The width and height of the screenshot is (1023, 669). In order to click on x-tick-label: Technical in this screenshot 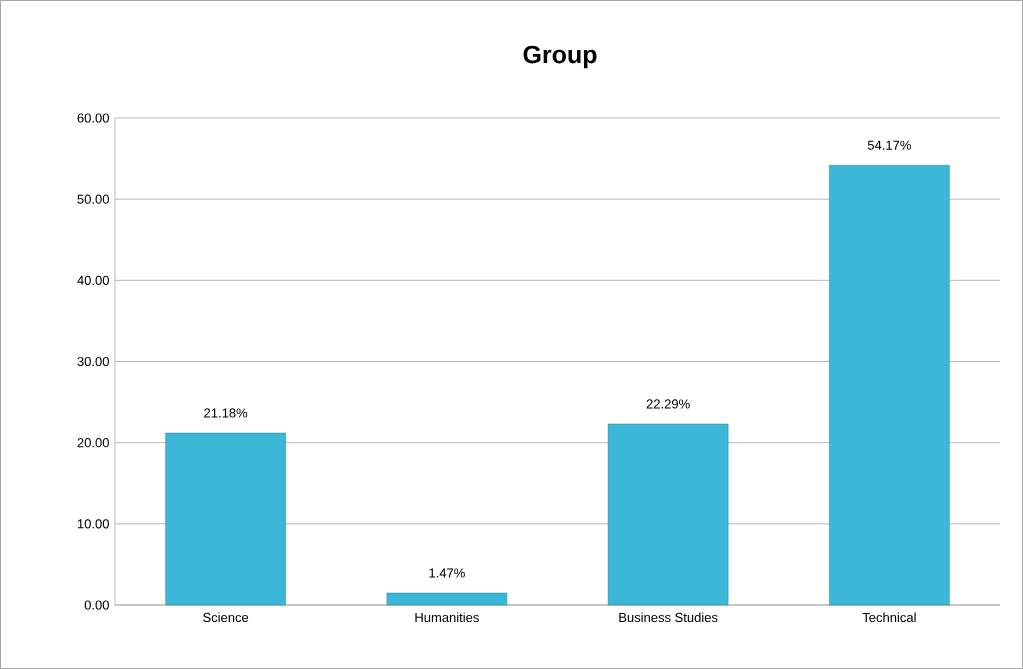, I will do `click(889, 617)`.